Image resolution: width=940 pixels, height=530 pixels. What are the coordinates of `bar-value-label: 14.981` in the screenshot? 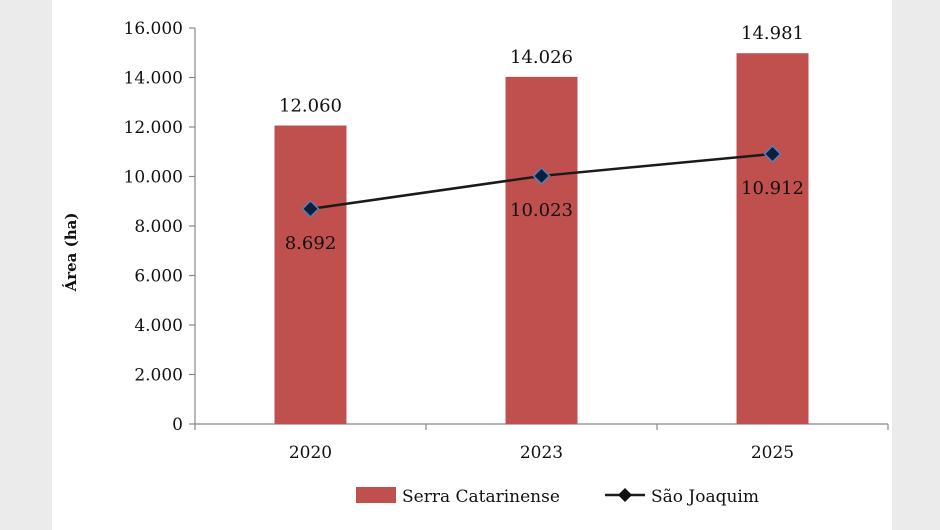 It's located at (772, 33).